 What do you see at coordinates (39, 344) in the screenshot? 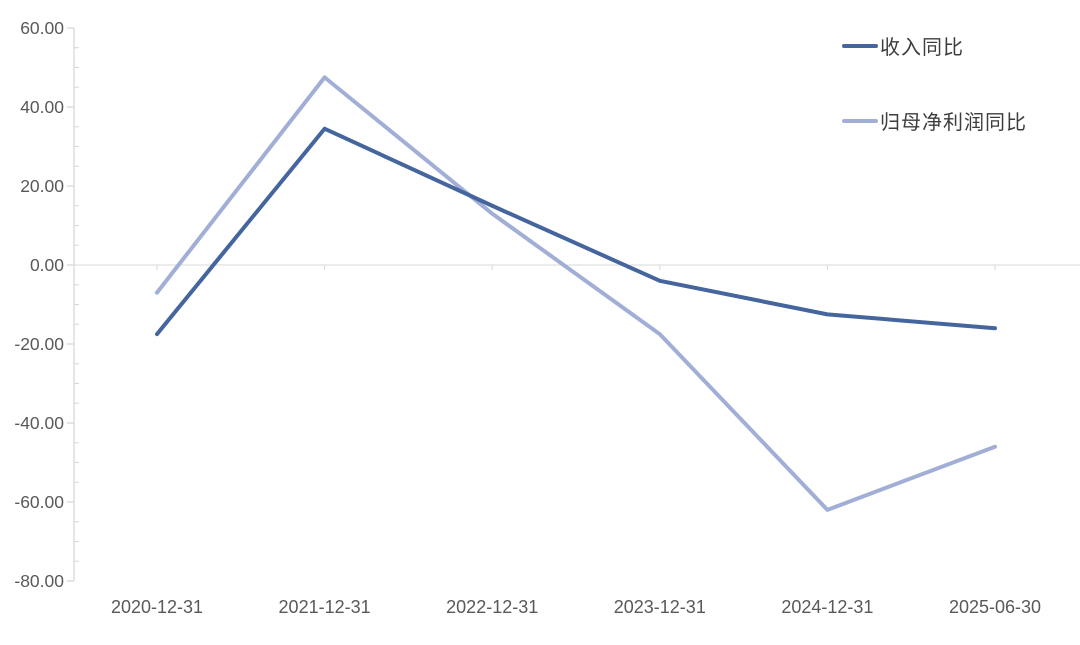
I see `y-axis-label: -20.00` at bounding box center [39, 344].